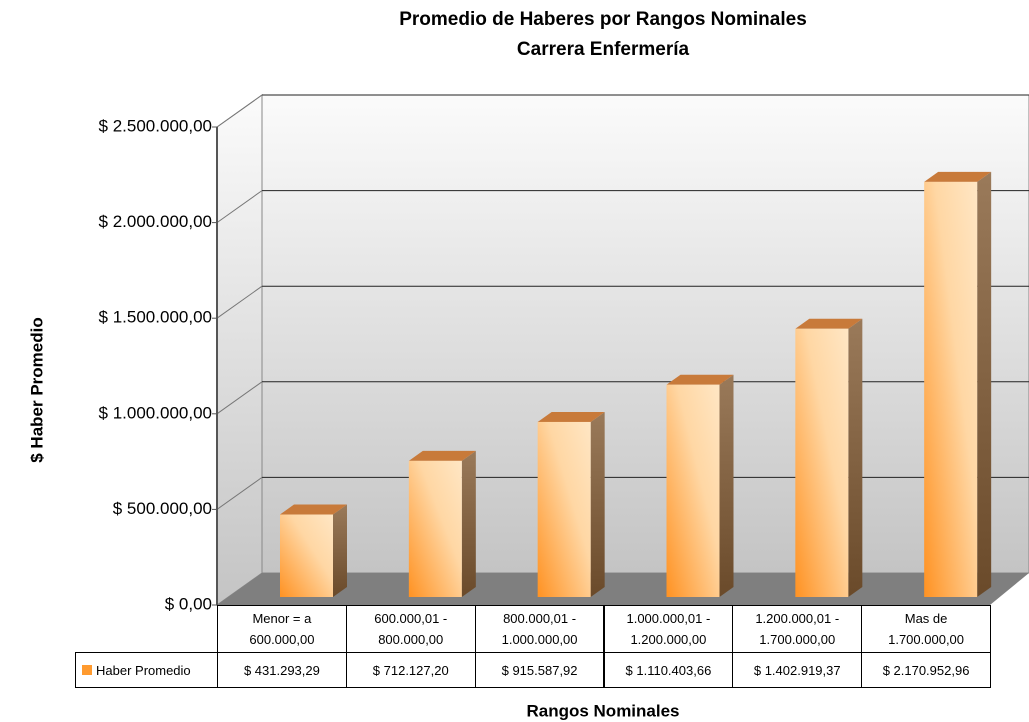 This screenshot has height=722, width=1029. I want to click on category-cell-text: 1.000.000,01 - 1.200.000,00, so click(668, 629).